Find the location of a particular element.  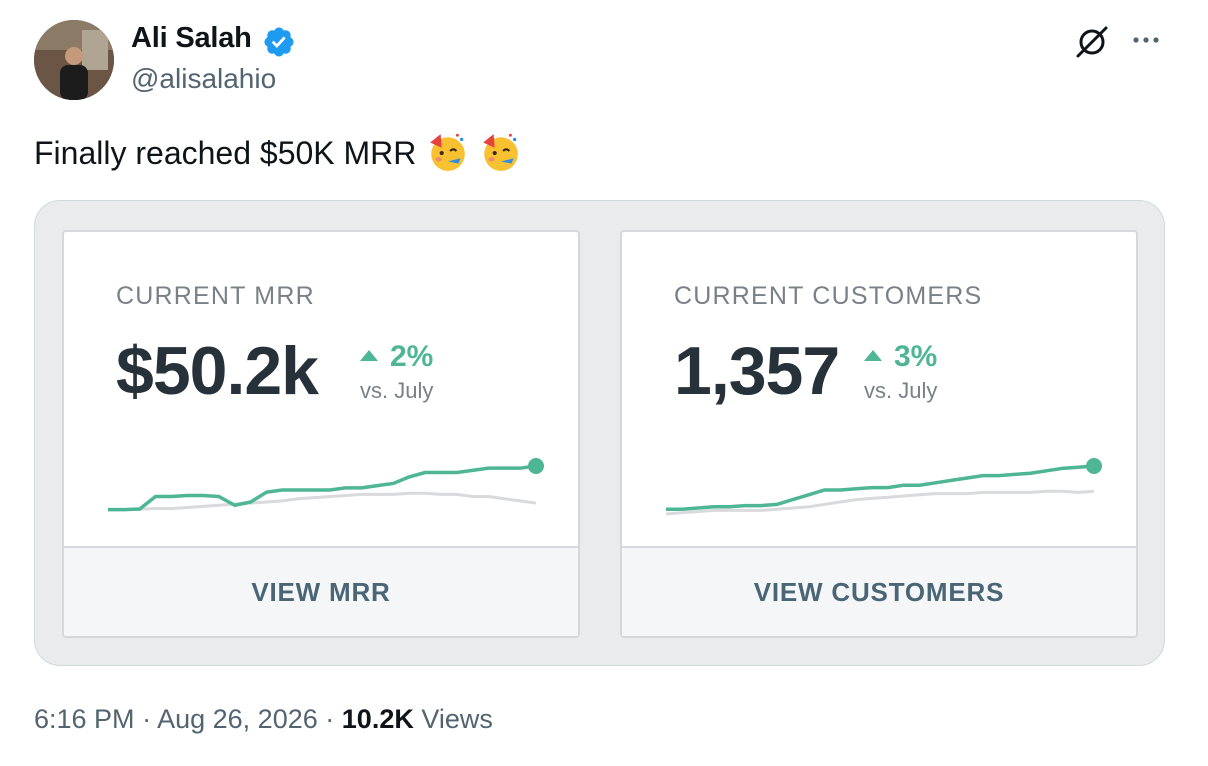

more-options-icon is located at coordinates (1146, 40).